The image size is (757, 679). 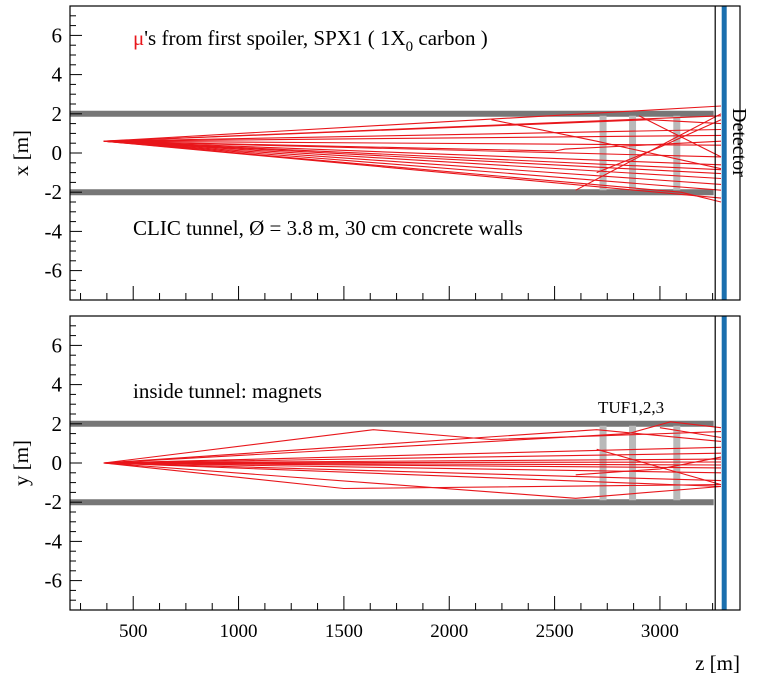 I want to click on x-tick-label: 1500, so click(x=344, y=631).